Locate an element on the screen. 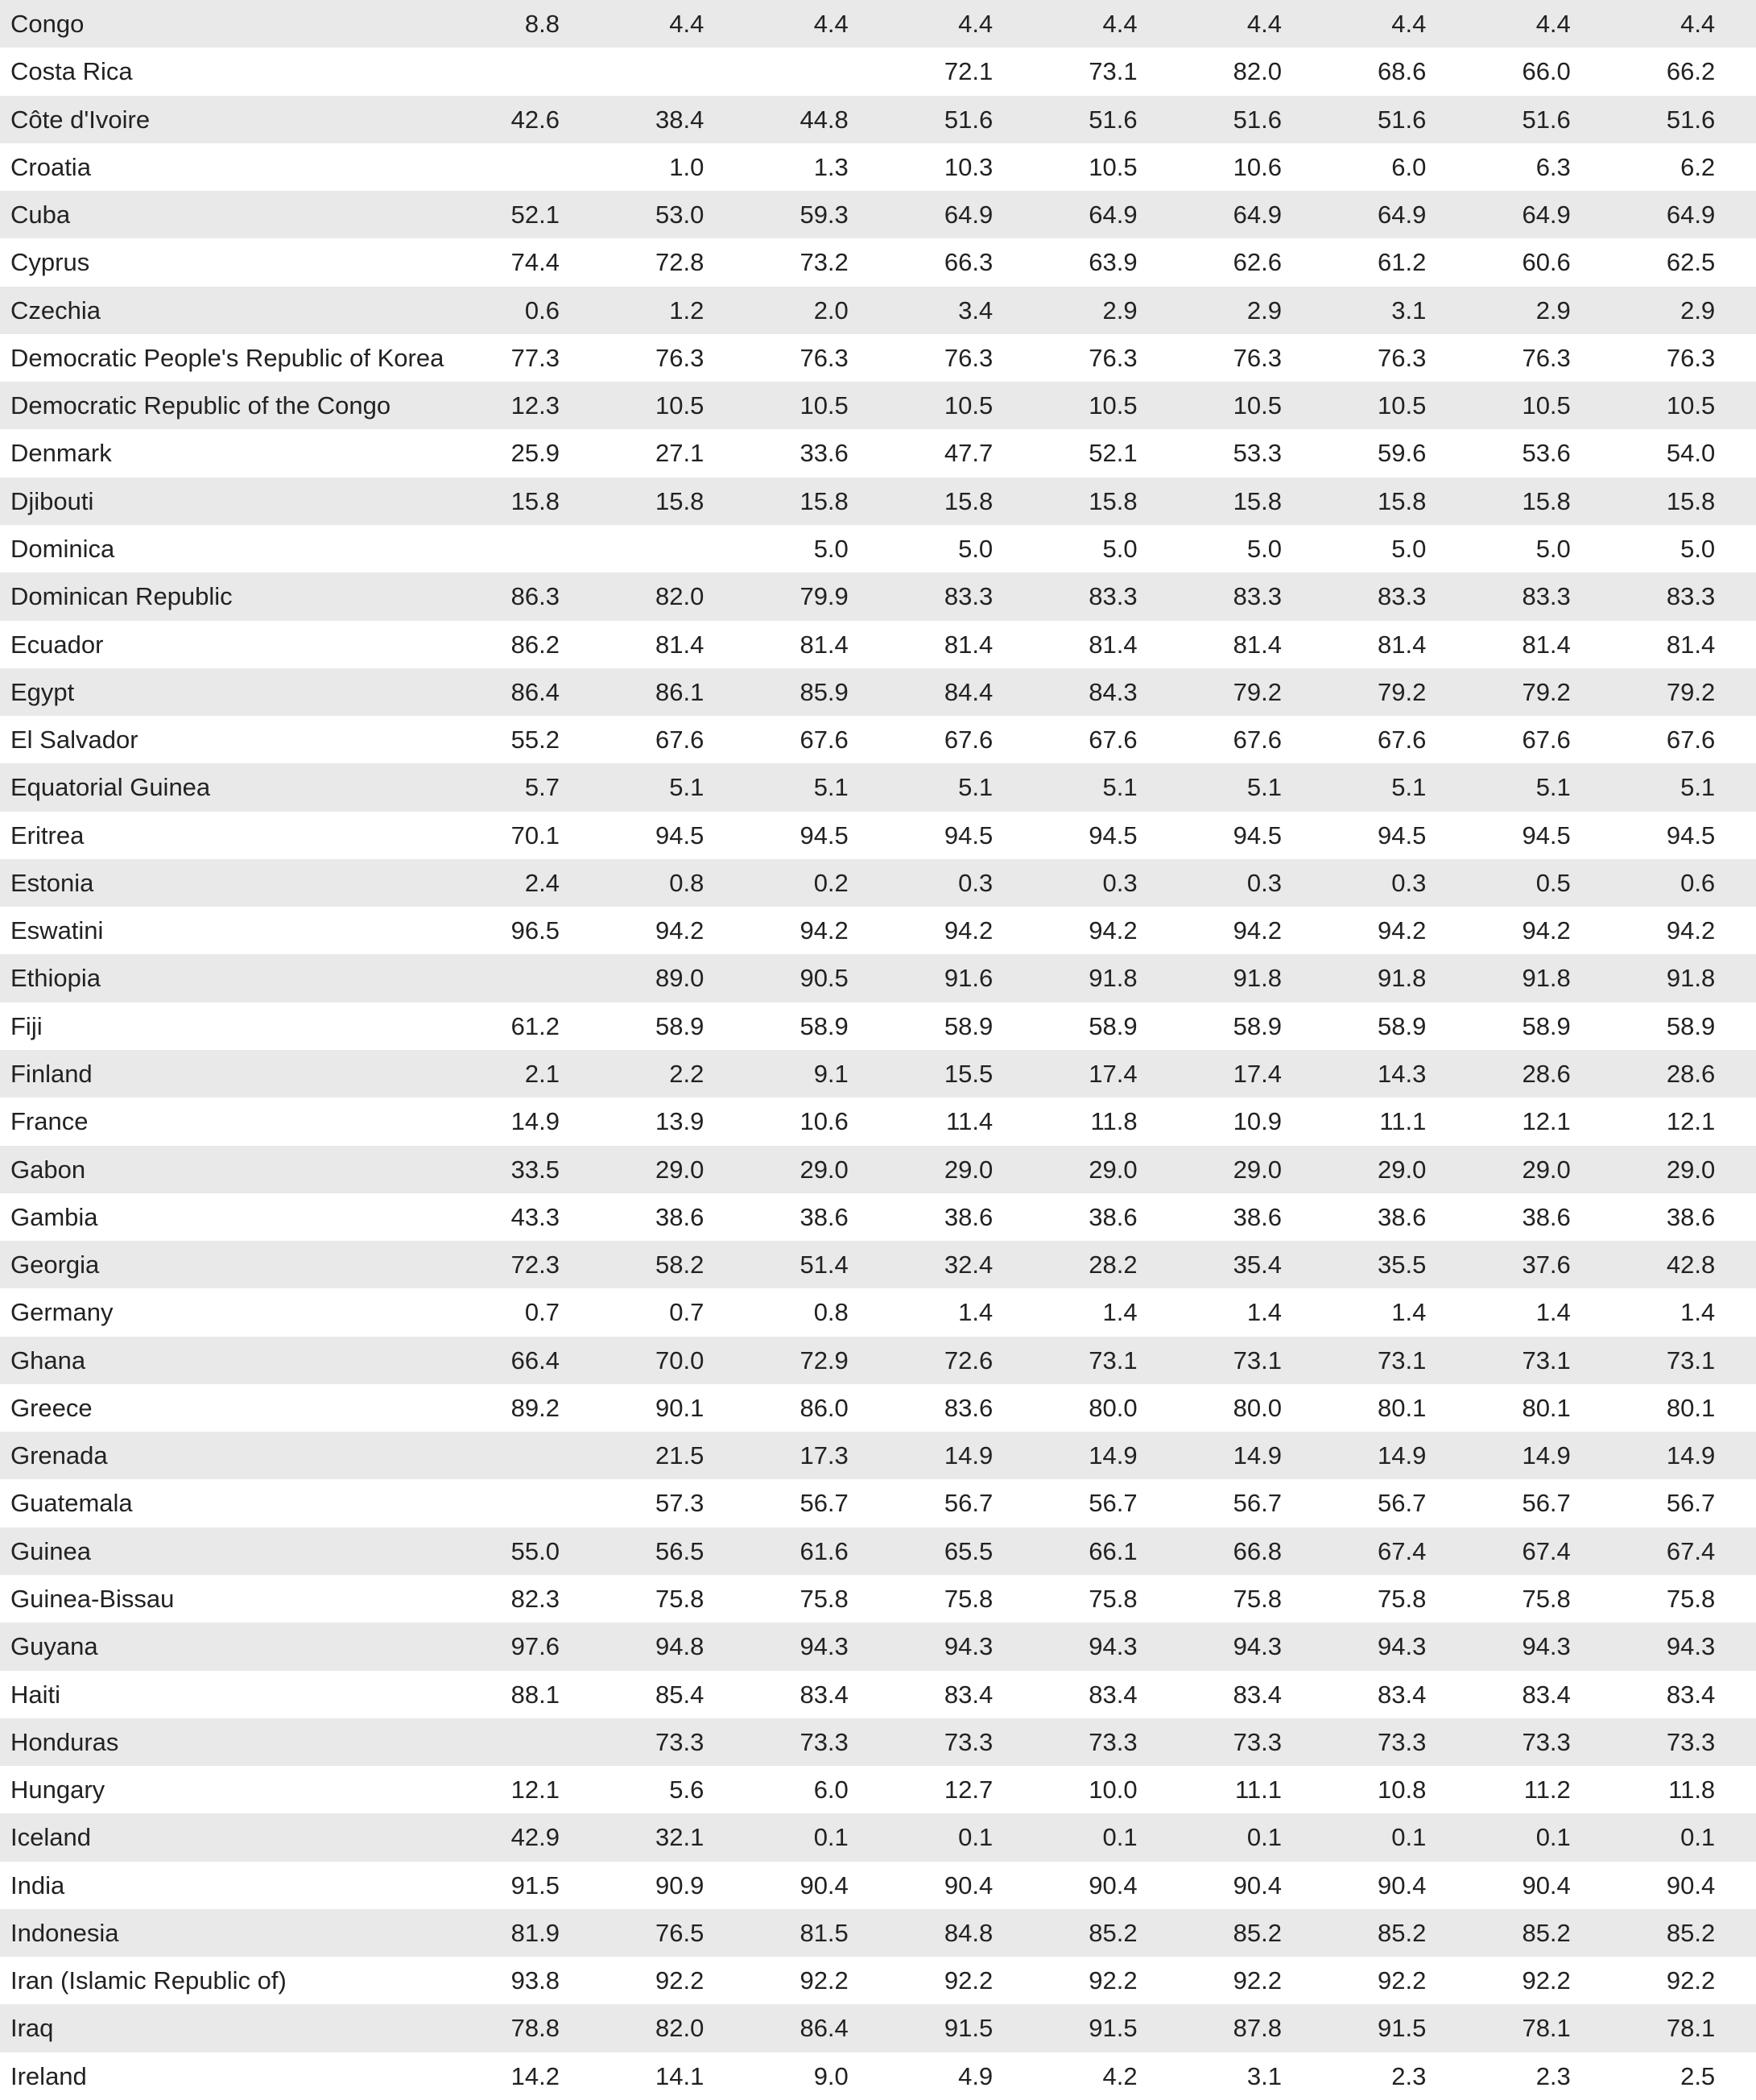 Image resolution: width=1756 pixels, height=2100 pixels. value-cell: 10.8 is located at coordinates (1402, 1789).